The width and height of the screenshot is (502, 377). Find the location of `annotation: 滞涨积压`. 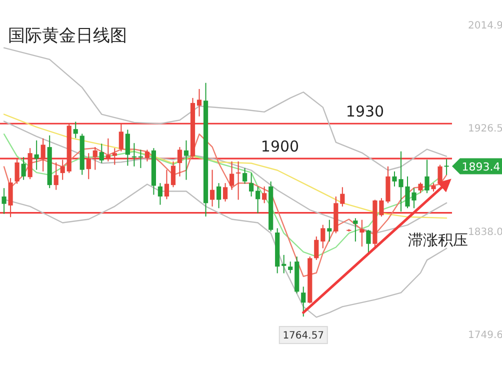

annotation: 滞涨积压 is located at coordinates (438, 240).